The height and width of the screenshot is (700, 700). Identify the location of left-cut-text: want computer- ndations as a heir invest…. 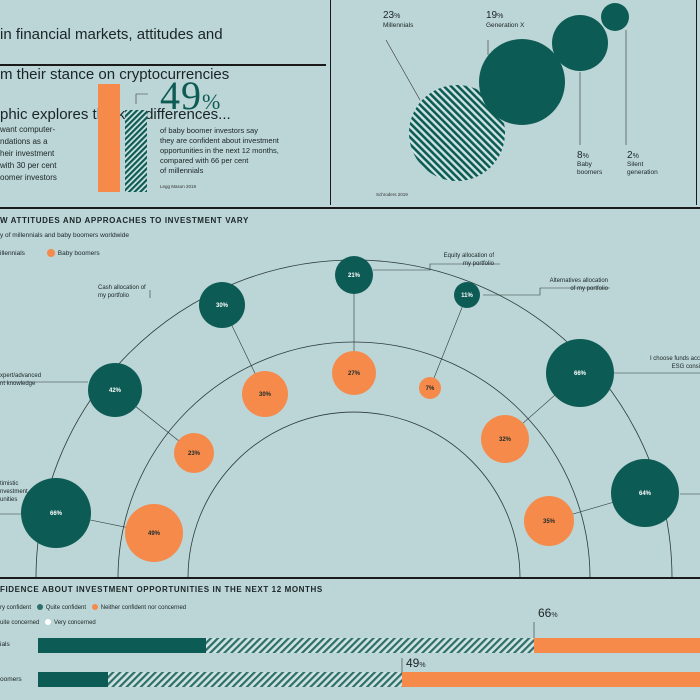
(28, 153).